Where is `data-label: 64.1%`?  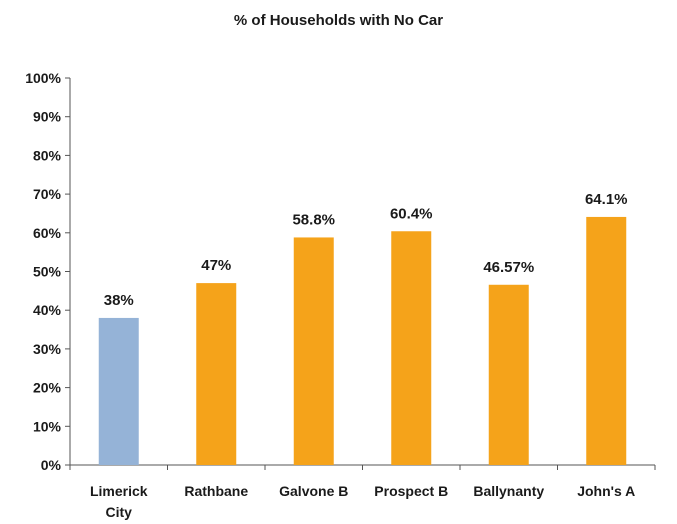 data-label: 64.1% is located at coordinates (606, 199).